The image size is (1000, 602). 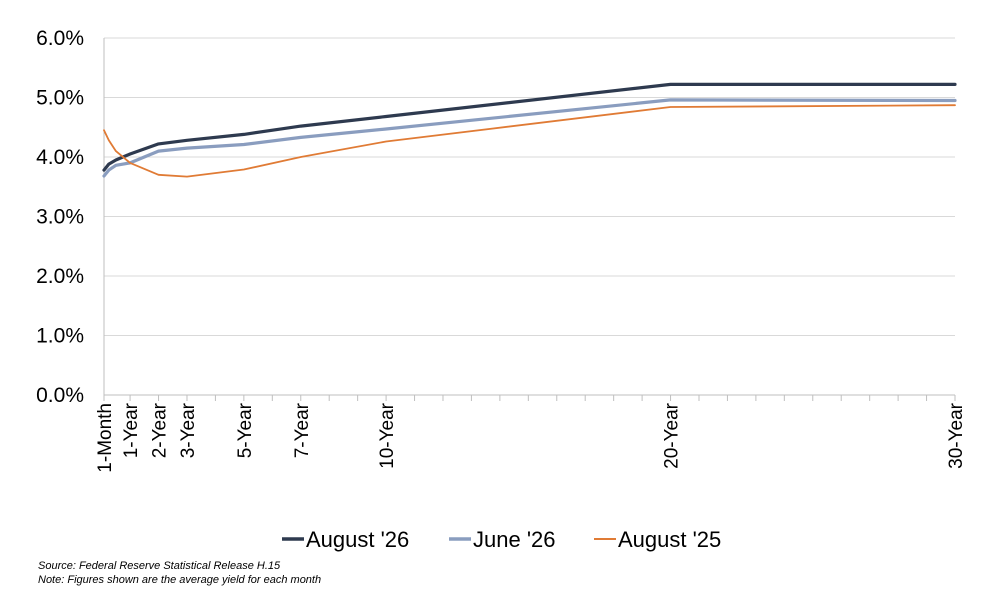 I want to click on y-tick-label: 0.0%, so click(x=60, y=395).